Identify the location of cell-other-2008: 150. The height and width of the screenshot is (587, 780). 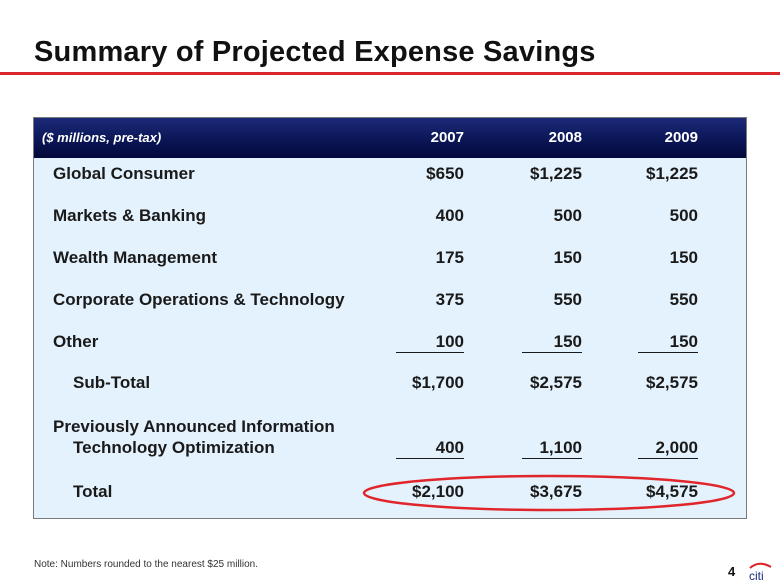
(552, 342).